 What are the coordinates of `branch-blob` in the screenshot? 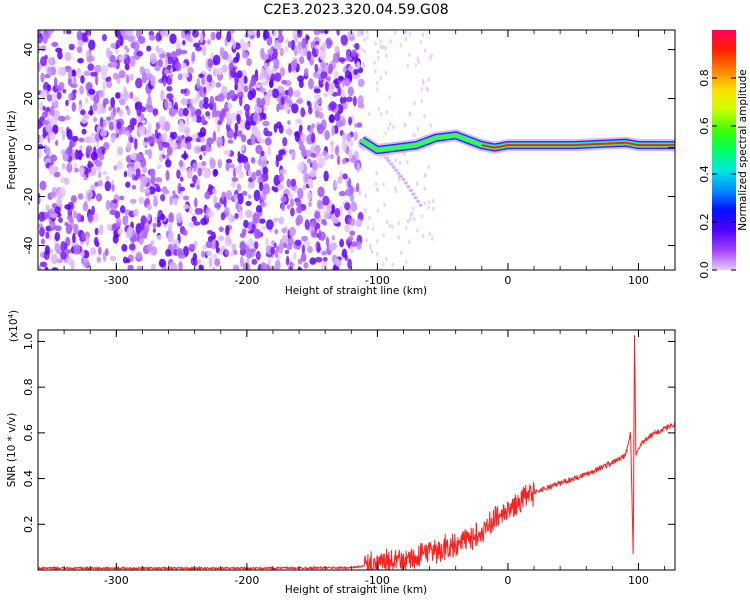 It's located at (386, 158).